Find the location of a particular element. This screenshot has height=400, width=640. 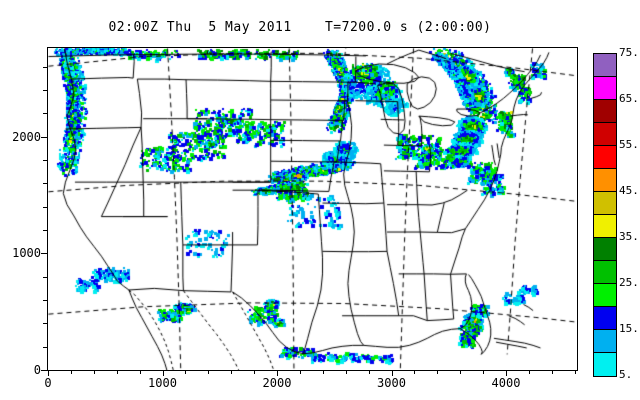

y-axis-label: 0 is located at coordinates (37, 370).